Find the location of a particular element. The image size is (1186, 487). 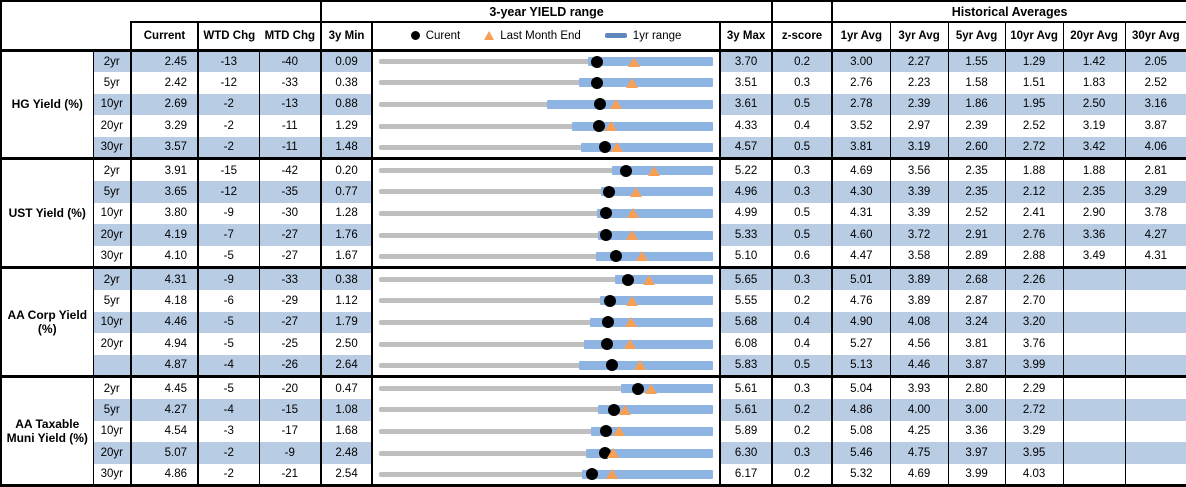

avg-value-3yr: 2.27 is located at coordinates (919, 60).